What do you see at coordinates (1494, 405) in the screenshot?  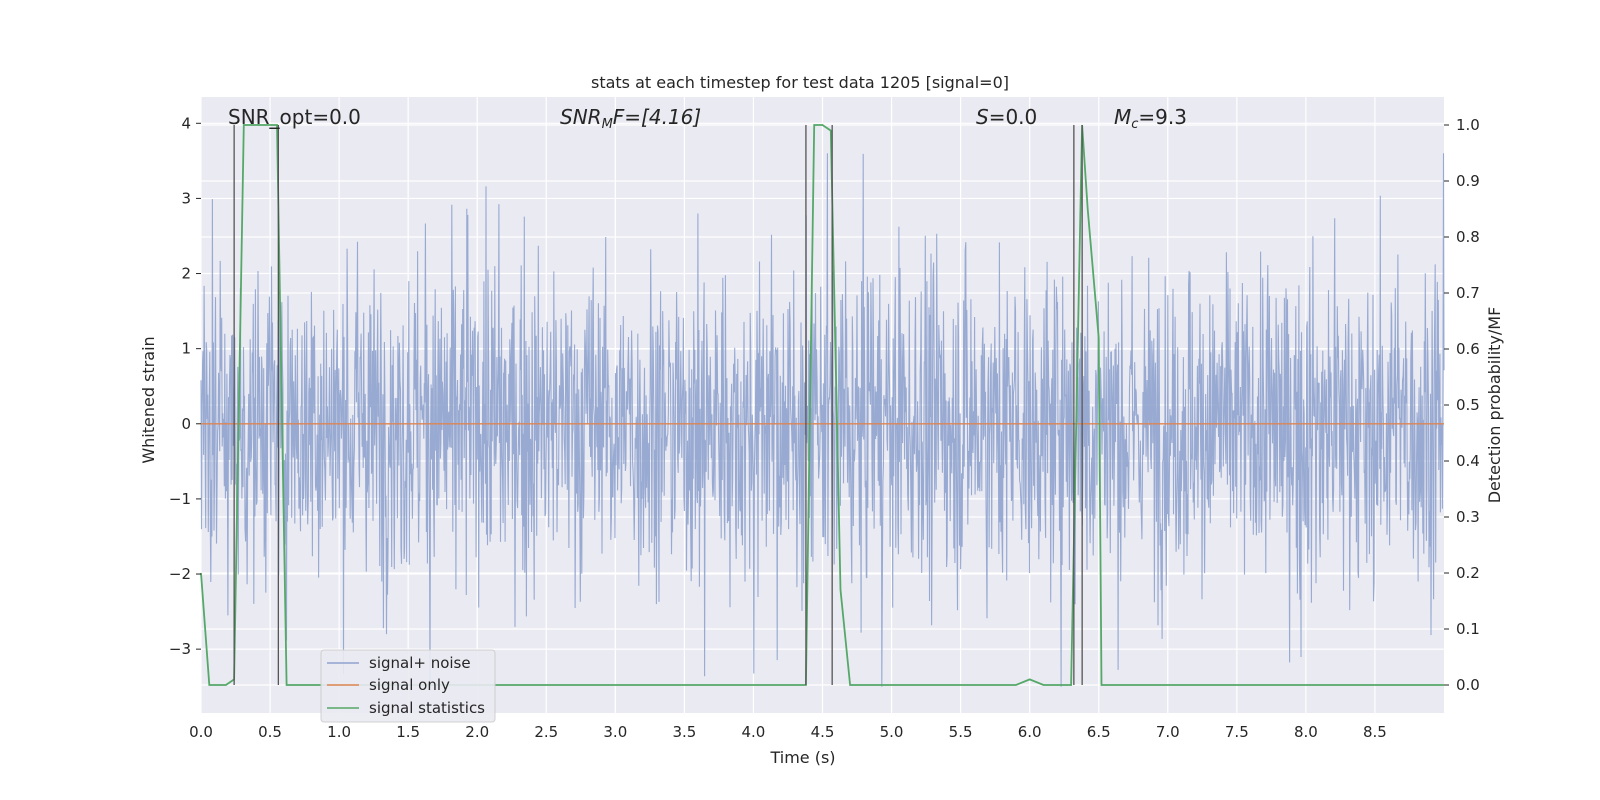 I see `y-right-axis-label: Detection probability/MF` at bounding box center [1494, 405].